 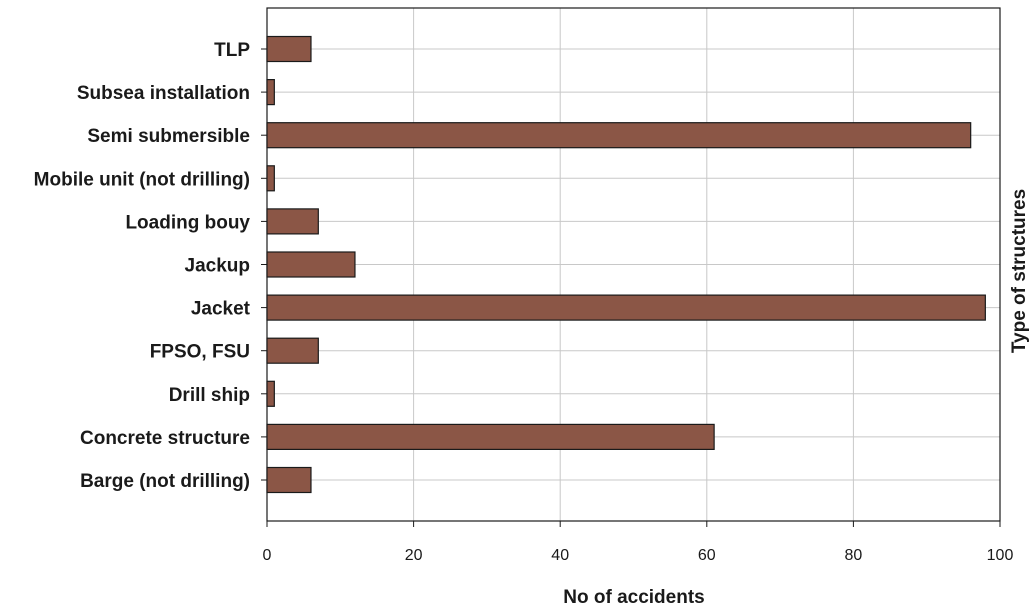 I want to click on y-axis-title: Type of structures, so click(x=1019, y=271).